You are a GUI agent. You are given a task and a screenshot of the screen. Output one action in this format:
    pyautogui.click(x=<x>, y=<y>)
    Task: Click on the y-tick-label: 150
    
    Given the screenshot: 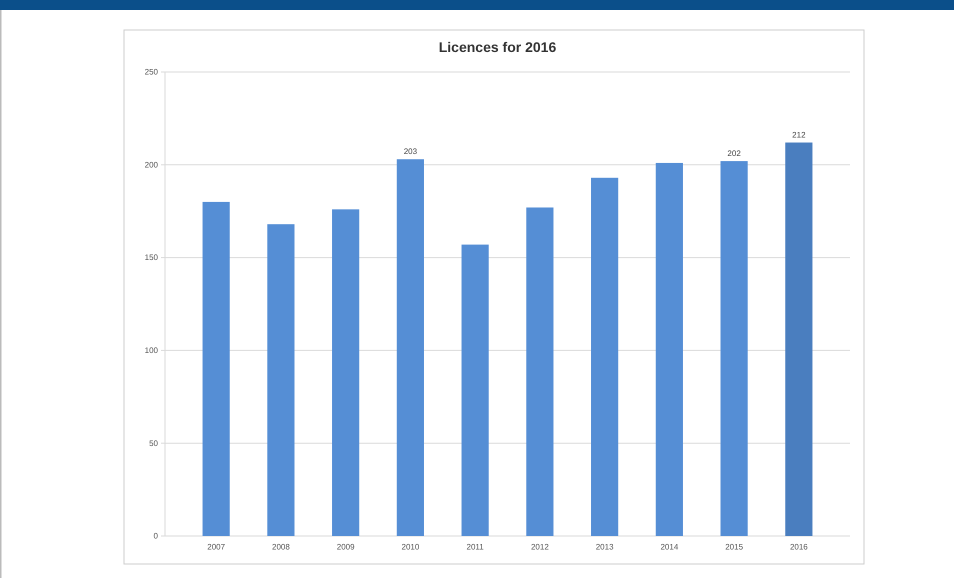 What is the action you would take?
    pyautogui.click(x=151, y=257)
    